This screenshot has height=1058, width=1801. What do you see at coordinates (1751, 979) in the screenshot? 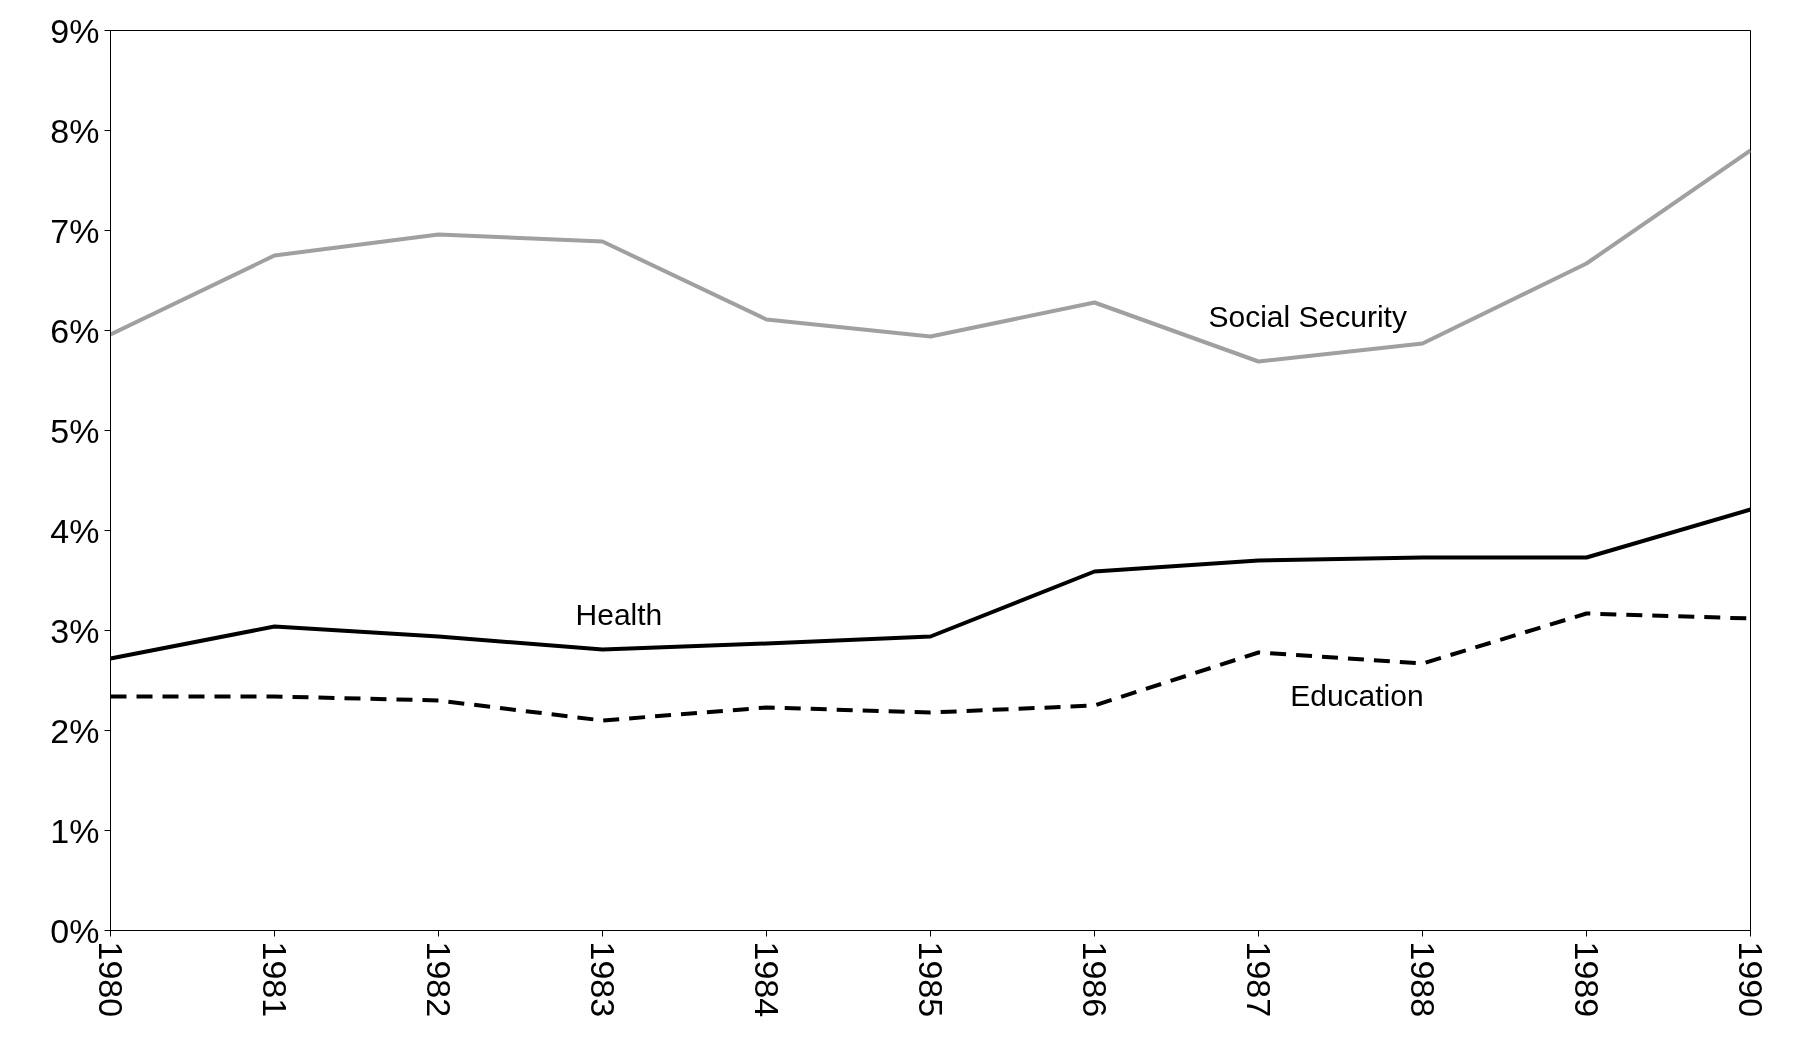
I see `x-tick-label: 1990` at bounding box center [1751, 979].